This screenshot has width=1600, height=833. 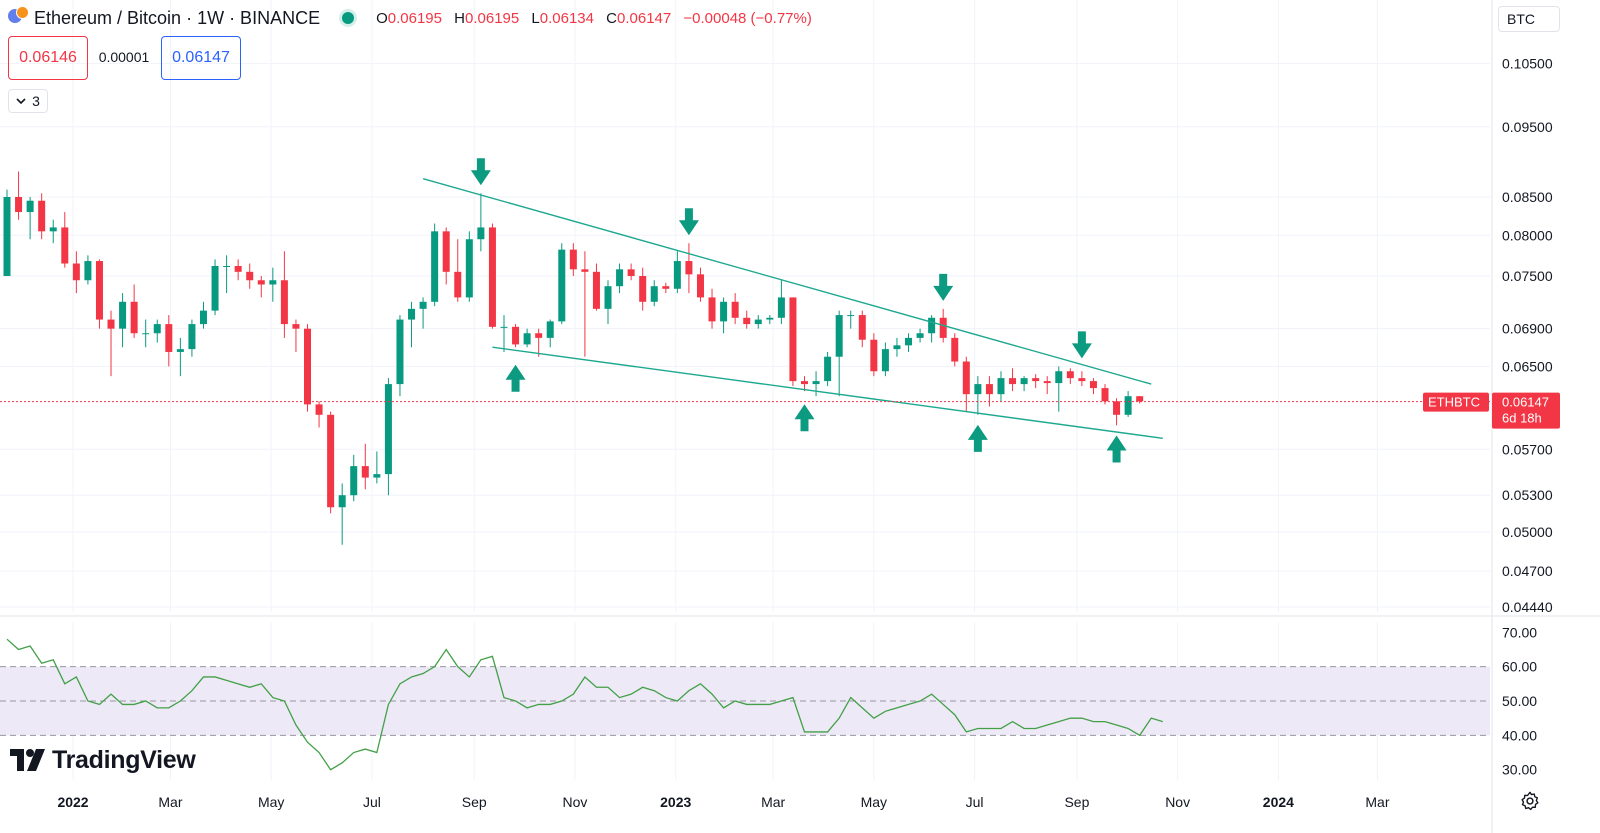 I want to click on rsi-tick-label: 70.00, so click(x=1519, y=632).